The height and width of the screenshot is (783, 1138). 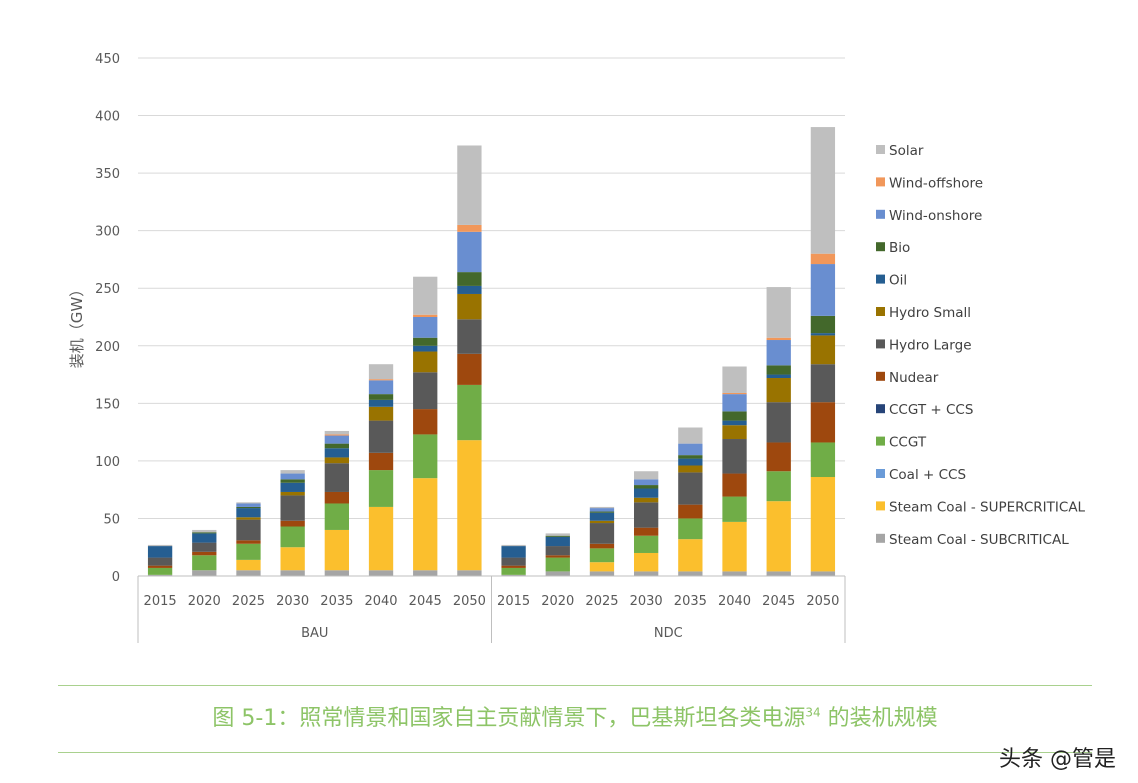 What do you see at coordinates (107, 404) in the screenshot?
I see `y-tick-label: 150` at bounding box center [107, 404].